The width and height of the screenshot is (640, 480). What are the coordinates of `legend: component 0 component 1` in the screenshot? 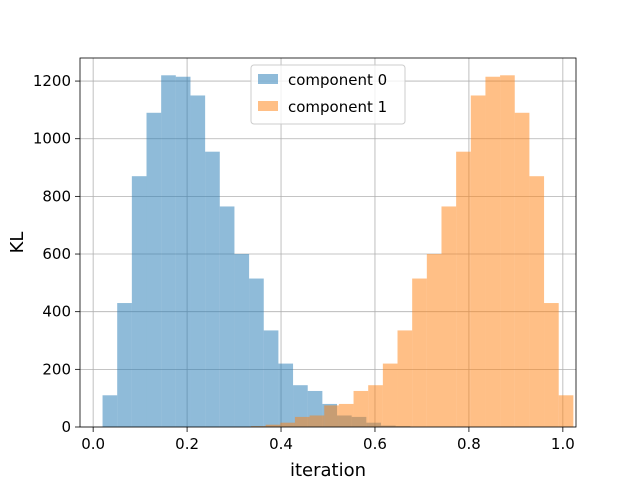 It's located at (328, 94).